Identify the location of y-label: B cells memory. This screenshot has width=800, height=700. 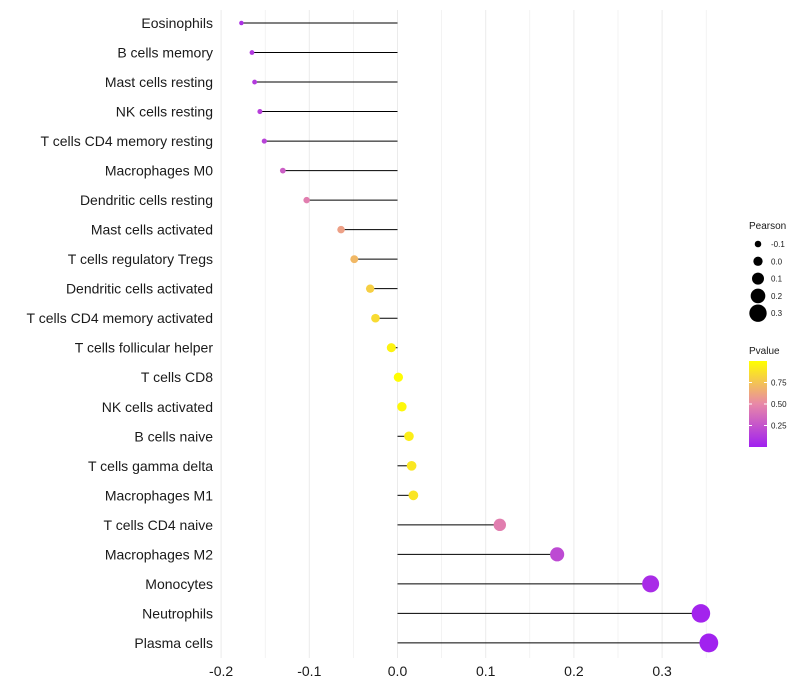
(165, 53).